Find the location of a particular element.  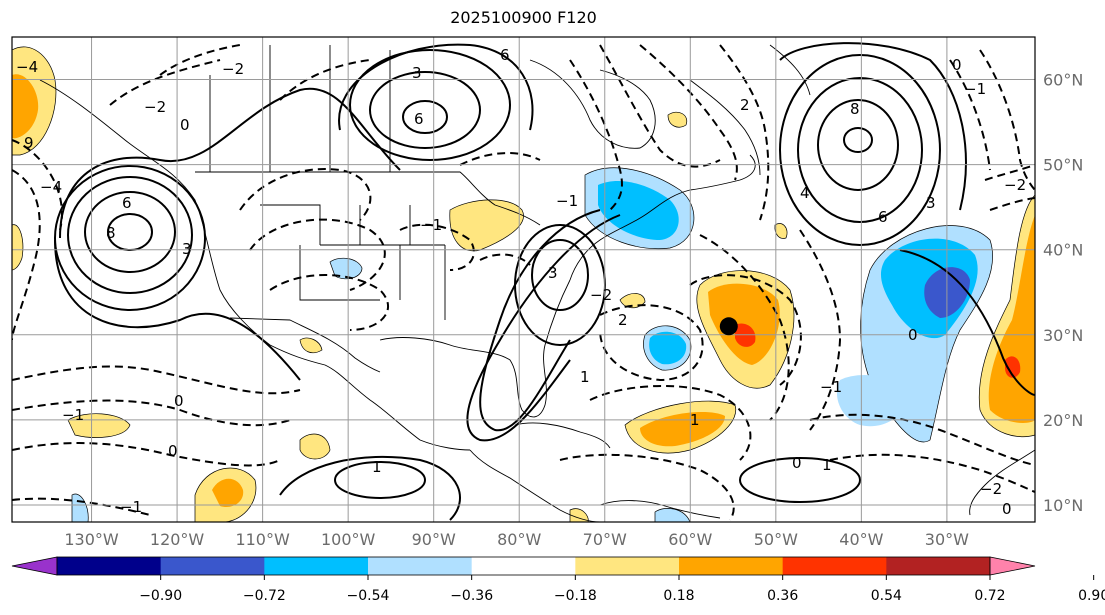

colorbar-tick-label: 0.72 is located at coordinates (989, 596).